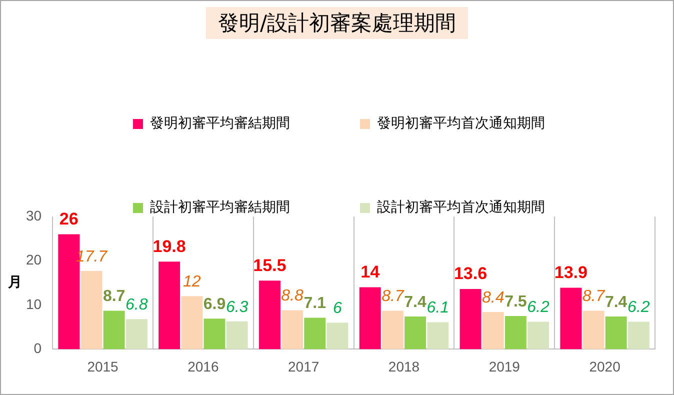 The image size is (674, 395). What do you see at coordinates (337, 23) in the screenshot?
I see `chart-title: 發明/設計初審案處理期間` at bounding box center [337, 23].